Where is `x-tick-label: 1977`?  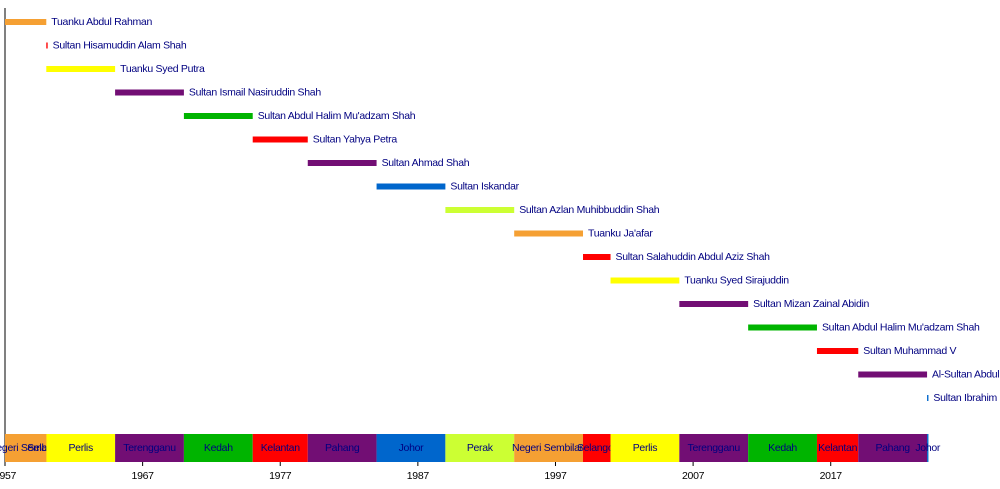 x-tick-label: 1977 is located at coordinates (280, 476).